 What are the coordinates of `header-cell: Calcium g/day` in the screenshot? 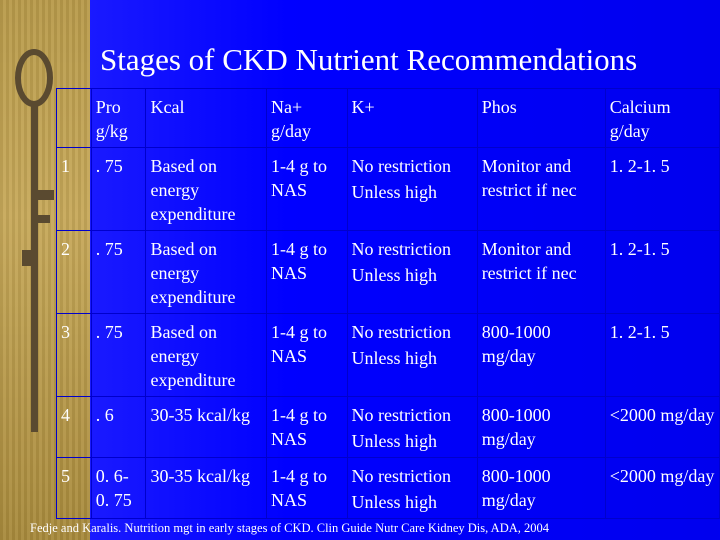 It's located at (662, 118).